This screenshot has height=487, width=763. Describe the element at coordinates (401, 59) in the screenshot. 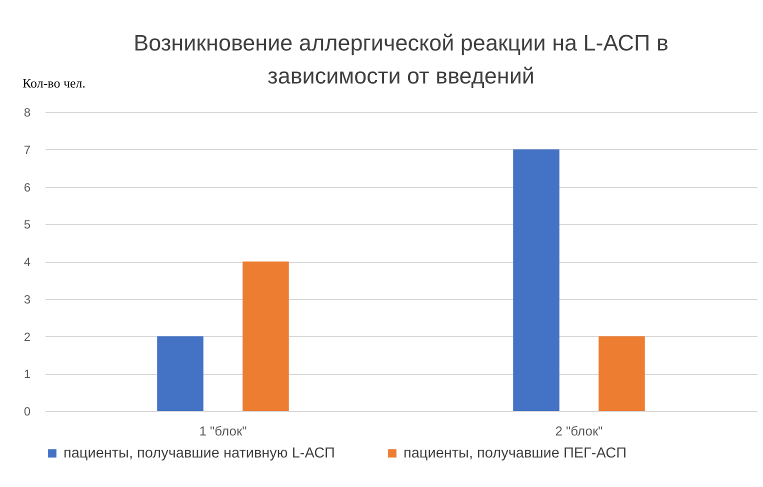

I see `chart-title: Возникновение аллергической реакции на L-АСП в зависимости от введений` at that location.